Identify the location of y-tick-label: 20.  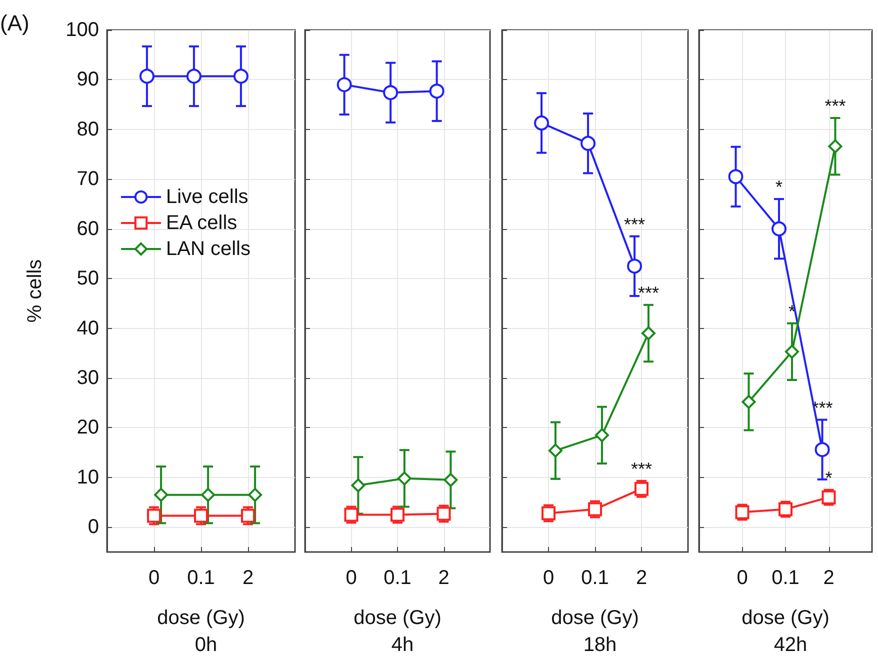
(87, 427).